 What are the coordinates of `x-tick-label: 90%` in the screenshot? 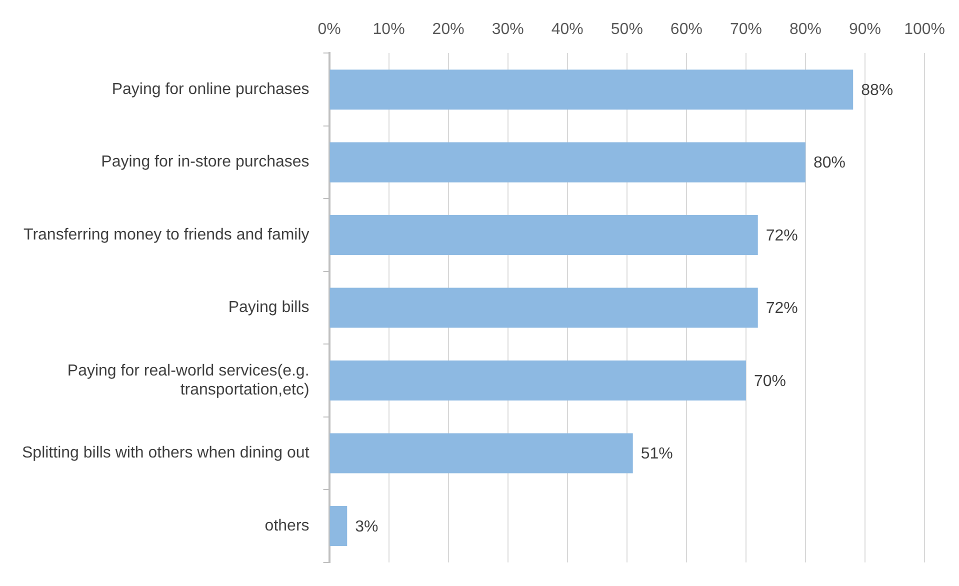 It's located at (865, 29).